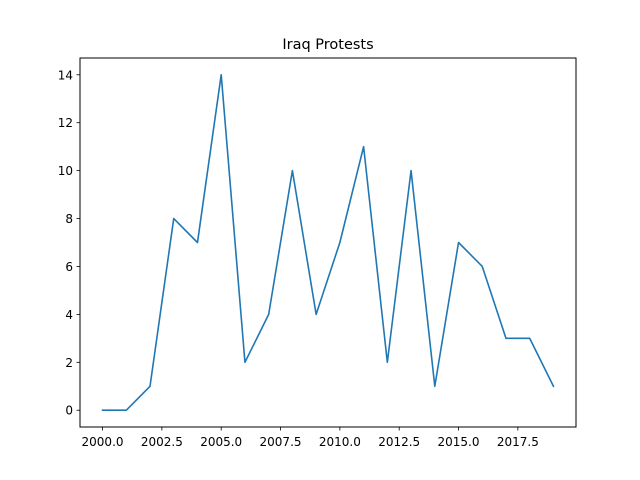 The width and height of the screenshot is (640, 480). Describe the element at coordinates (65, 123) in the screenshot. I see `y-tick-label: 12` at that location.